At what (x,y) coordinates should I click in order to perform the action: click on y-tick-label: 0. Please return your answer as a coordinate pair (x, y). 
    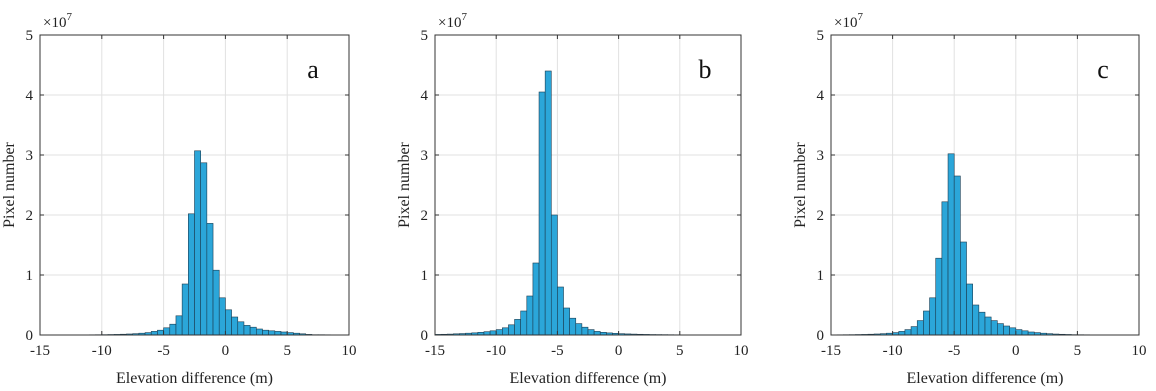
    Looking at the image, I should click on (821, 336).